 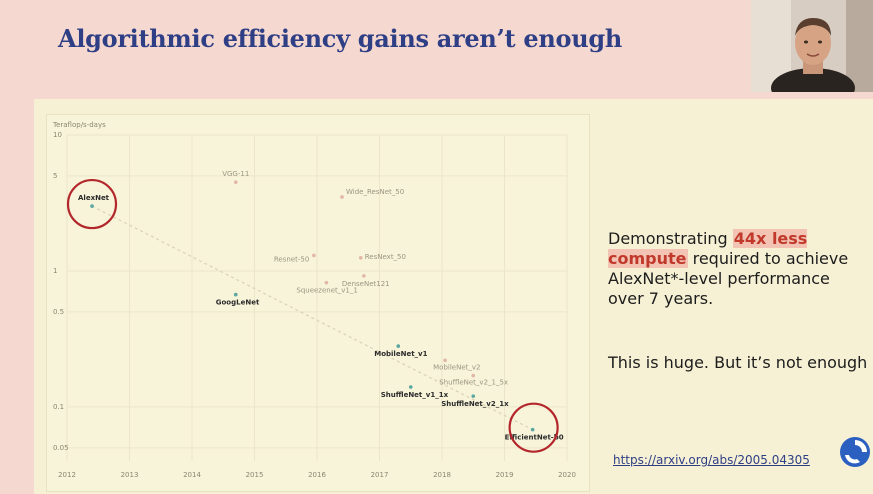 I want to click on data-point-label: VGG-11, so click(x=235, y=174).